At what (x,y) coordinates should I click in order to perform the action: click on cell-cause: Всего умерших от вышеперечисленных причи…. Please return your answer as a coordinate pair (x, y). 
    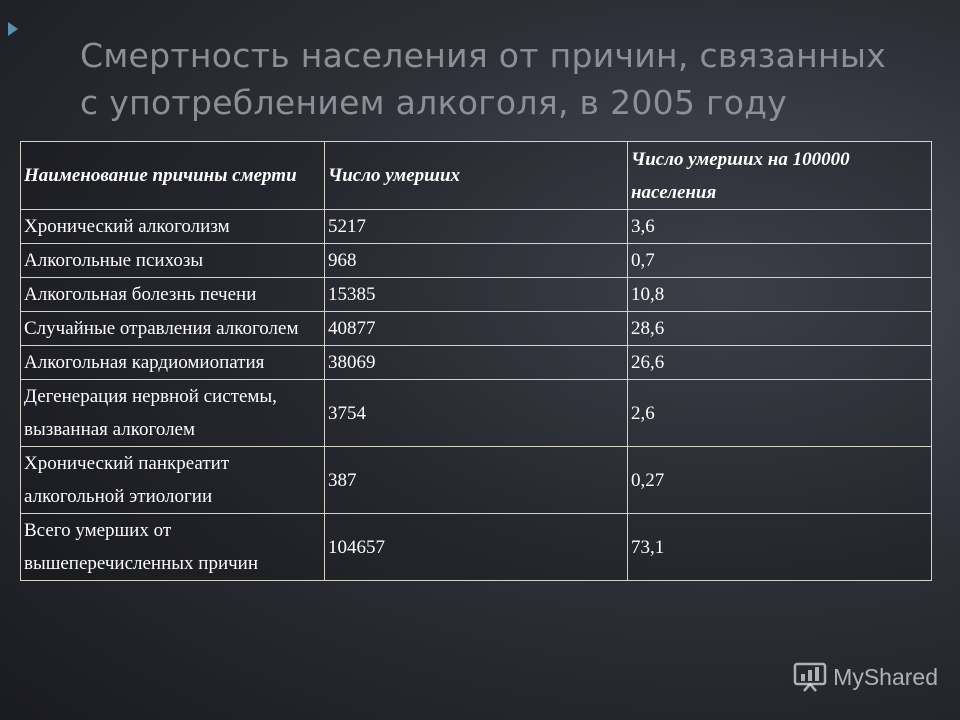
    Looking at the image, I should click on (172, 547).